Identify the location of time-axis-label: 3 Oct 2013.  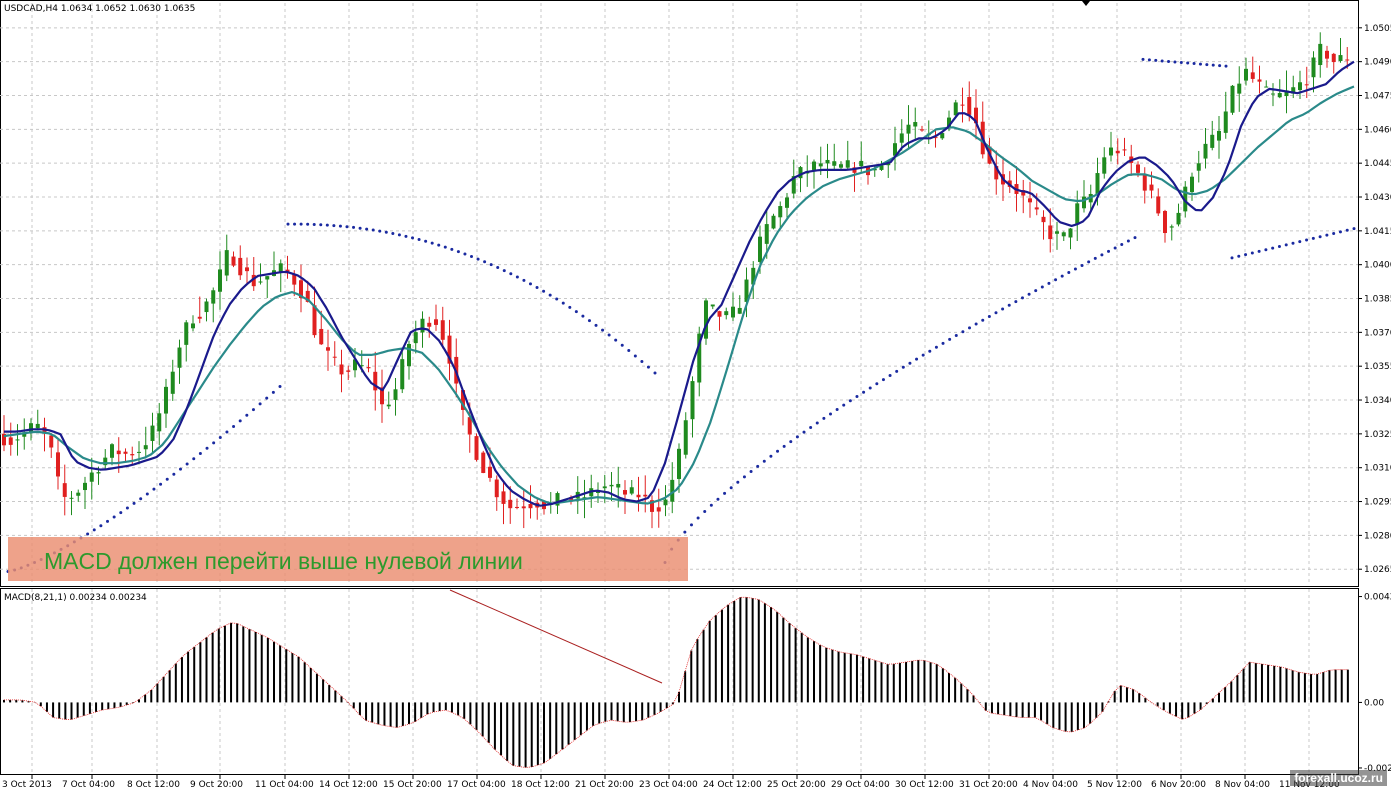
(27, 785).